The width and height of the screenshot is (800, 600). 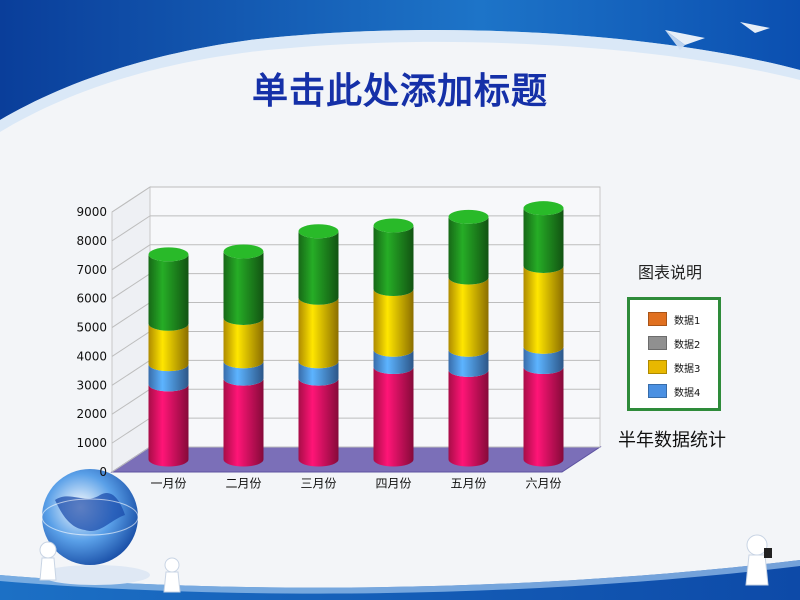 What do you see at coordinates (243, 484) in the screenshot?
I see `x-tick-label: 二月份` at bounding box center [243, 484].